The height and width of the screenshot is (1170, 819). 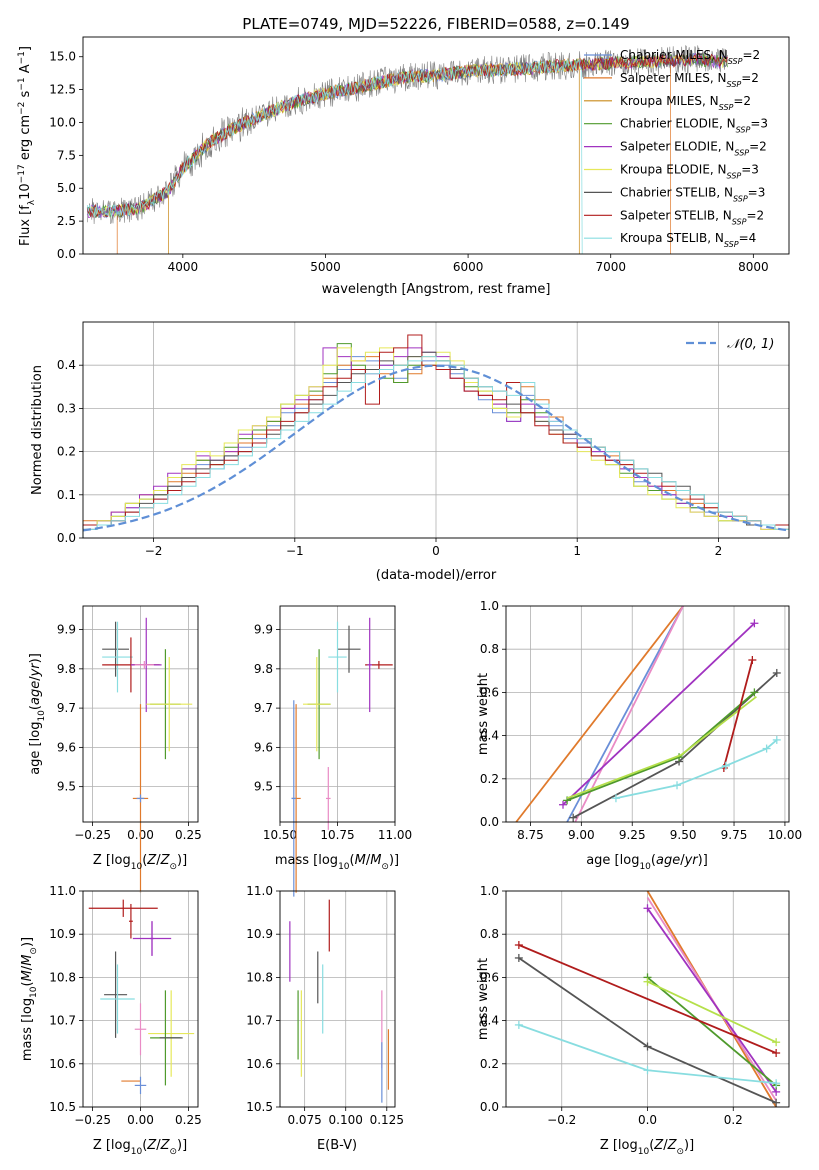 What do you see at coordinates (676, 215) in the screenshot?
I see `legend-label: Salpeter STELIB, N` at bounding box center [676, 215].